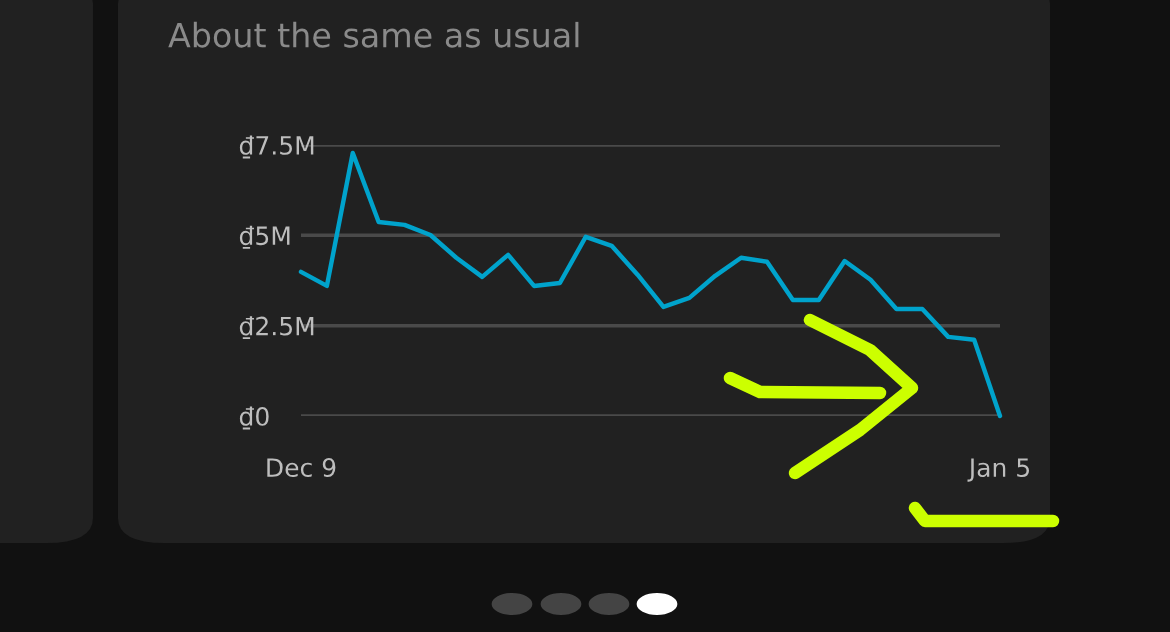  I want to click on y-tick-label: ₫2.5M, so click(276, 328).